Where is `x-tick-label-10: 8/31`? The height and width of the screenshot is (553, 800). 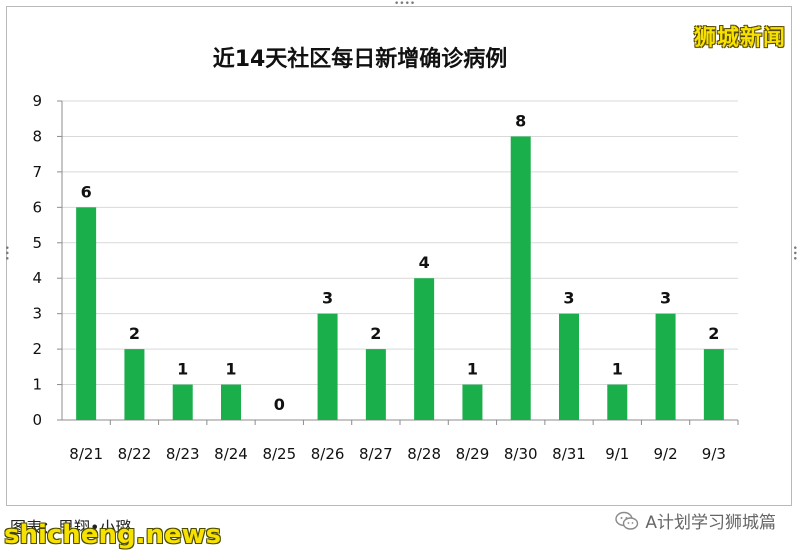
x-tick-label-10: 8/31 is located at coordinates (569, 454).